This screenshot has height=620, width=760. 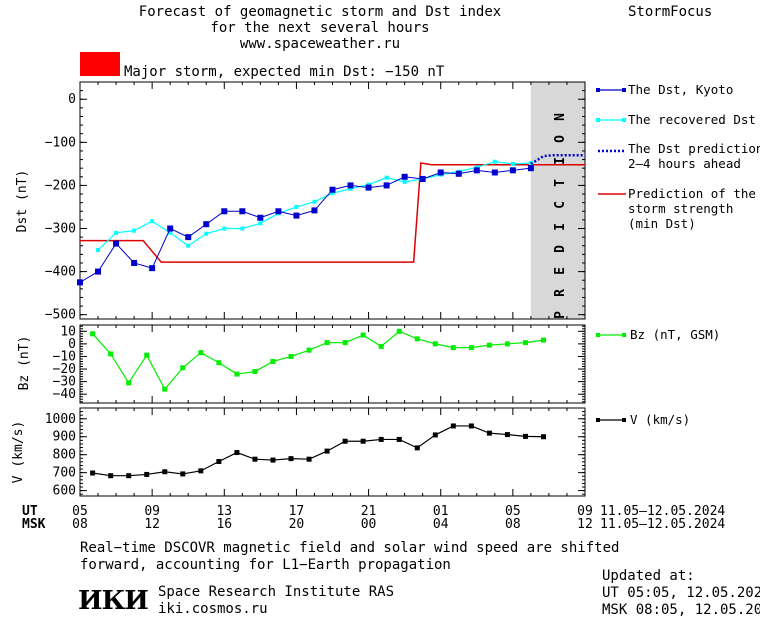 I want to click on y-tick-label: −10, so click(x=64, y=356).